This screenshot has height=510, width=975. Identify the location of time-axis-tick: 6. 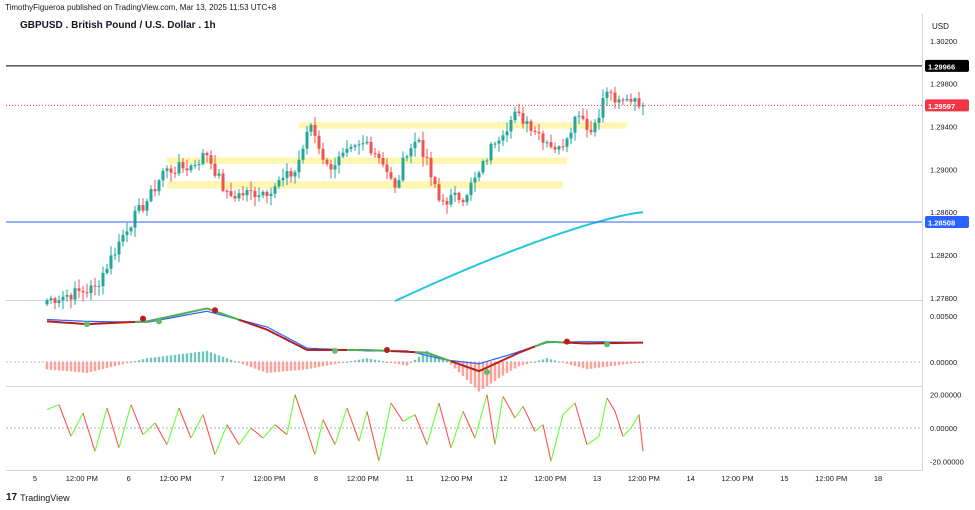
(129, 478).